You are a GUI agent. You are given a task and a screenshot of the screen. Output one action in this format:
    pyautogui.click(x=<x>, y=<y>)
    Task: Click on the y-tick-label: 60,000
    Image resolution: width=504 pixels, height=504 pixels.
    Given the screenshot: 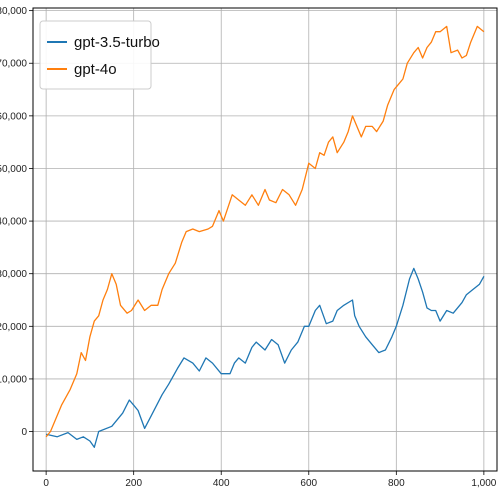 What is the action you would take?
    pyautogui.click(x=13, y=116)
    